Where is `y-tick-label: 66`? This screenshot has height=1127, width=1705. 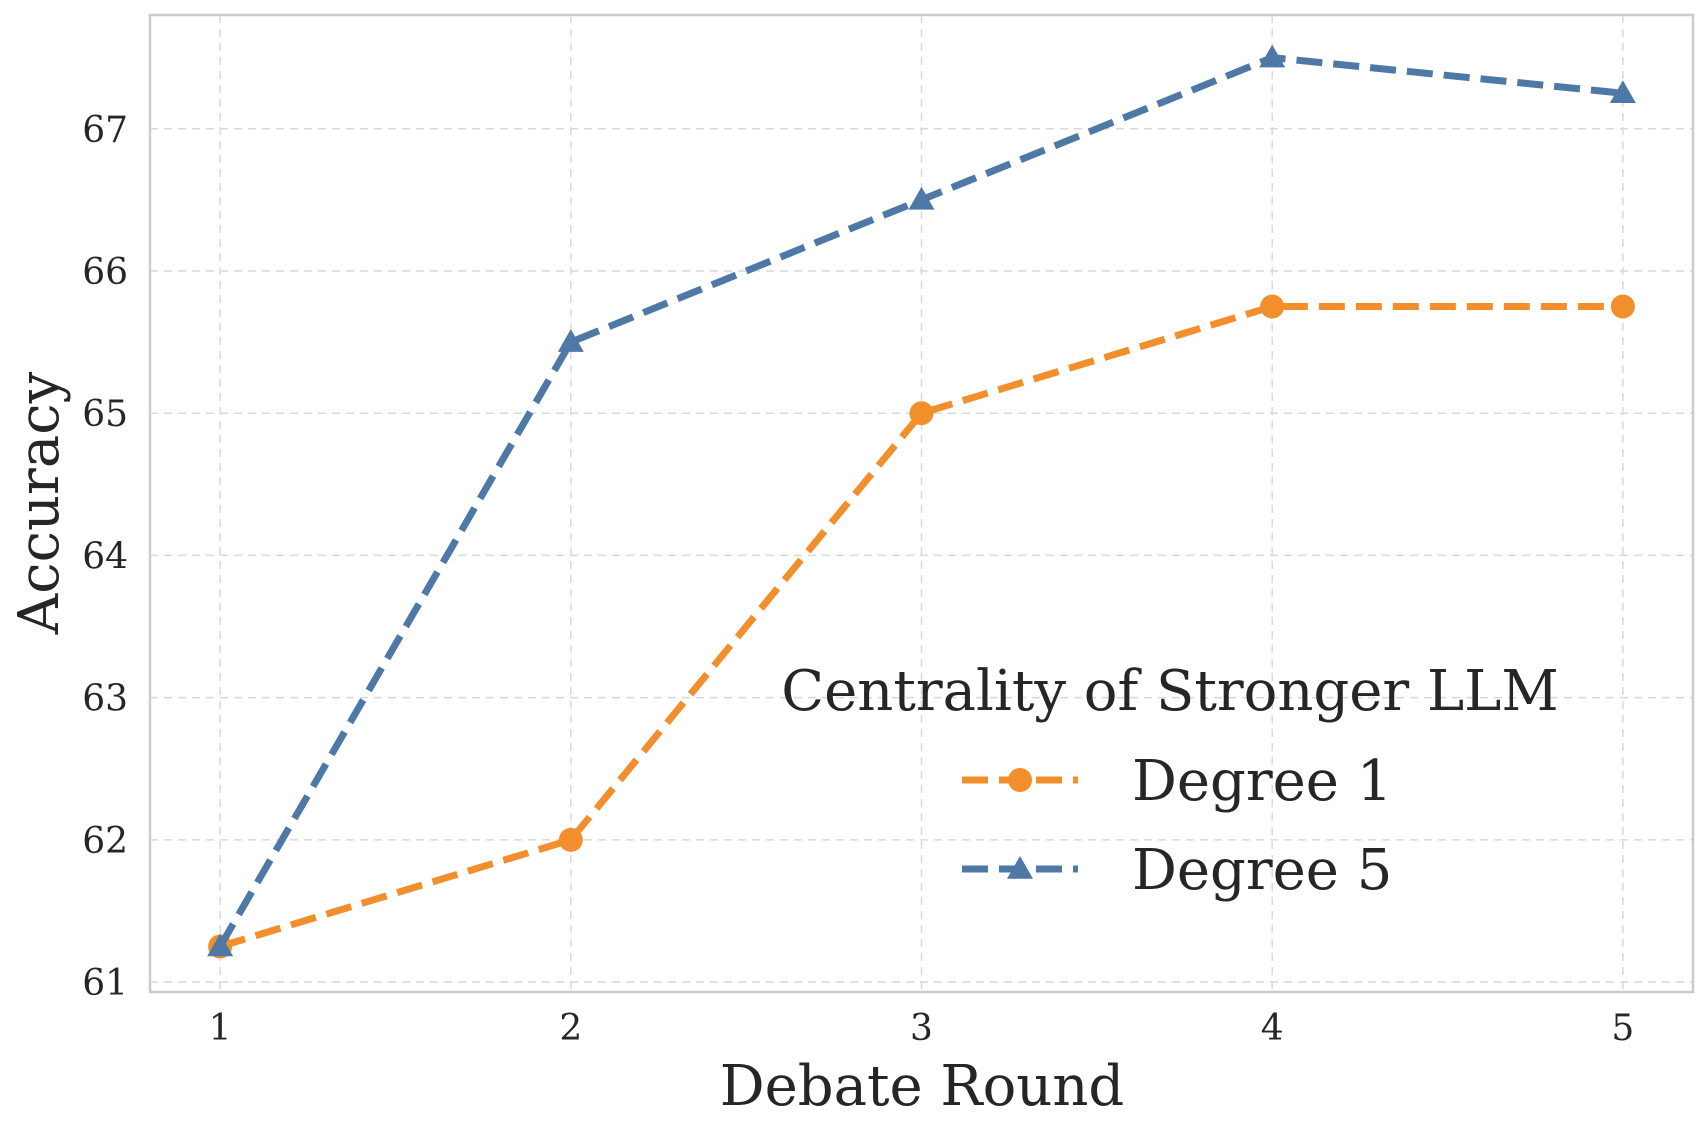
y-tick-label: 66 is located at coordinates (105, 272).